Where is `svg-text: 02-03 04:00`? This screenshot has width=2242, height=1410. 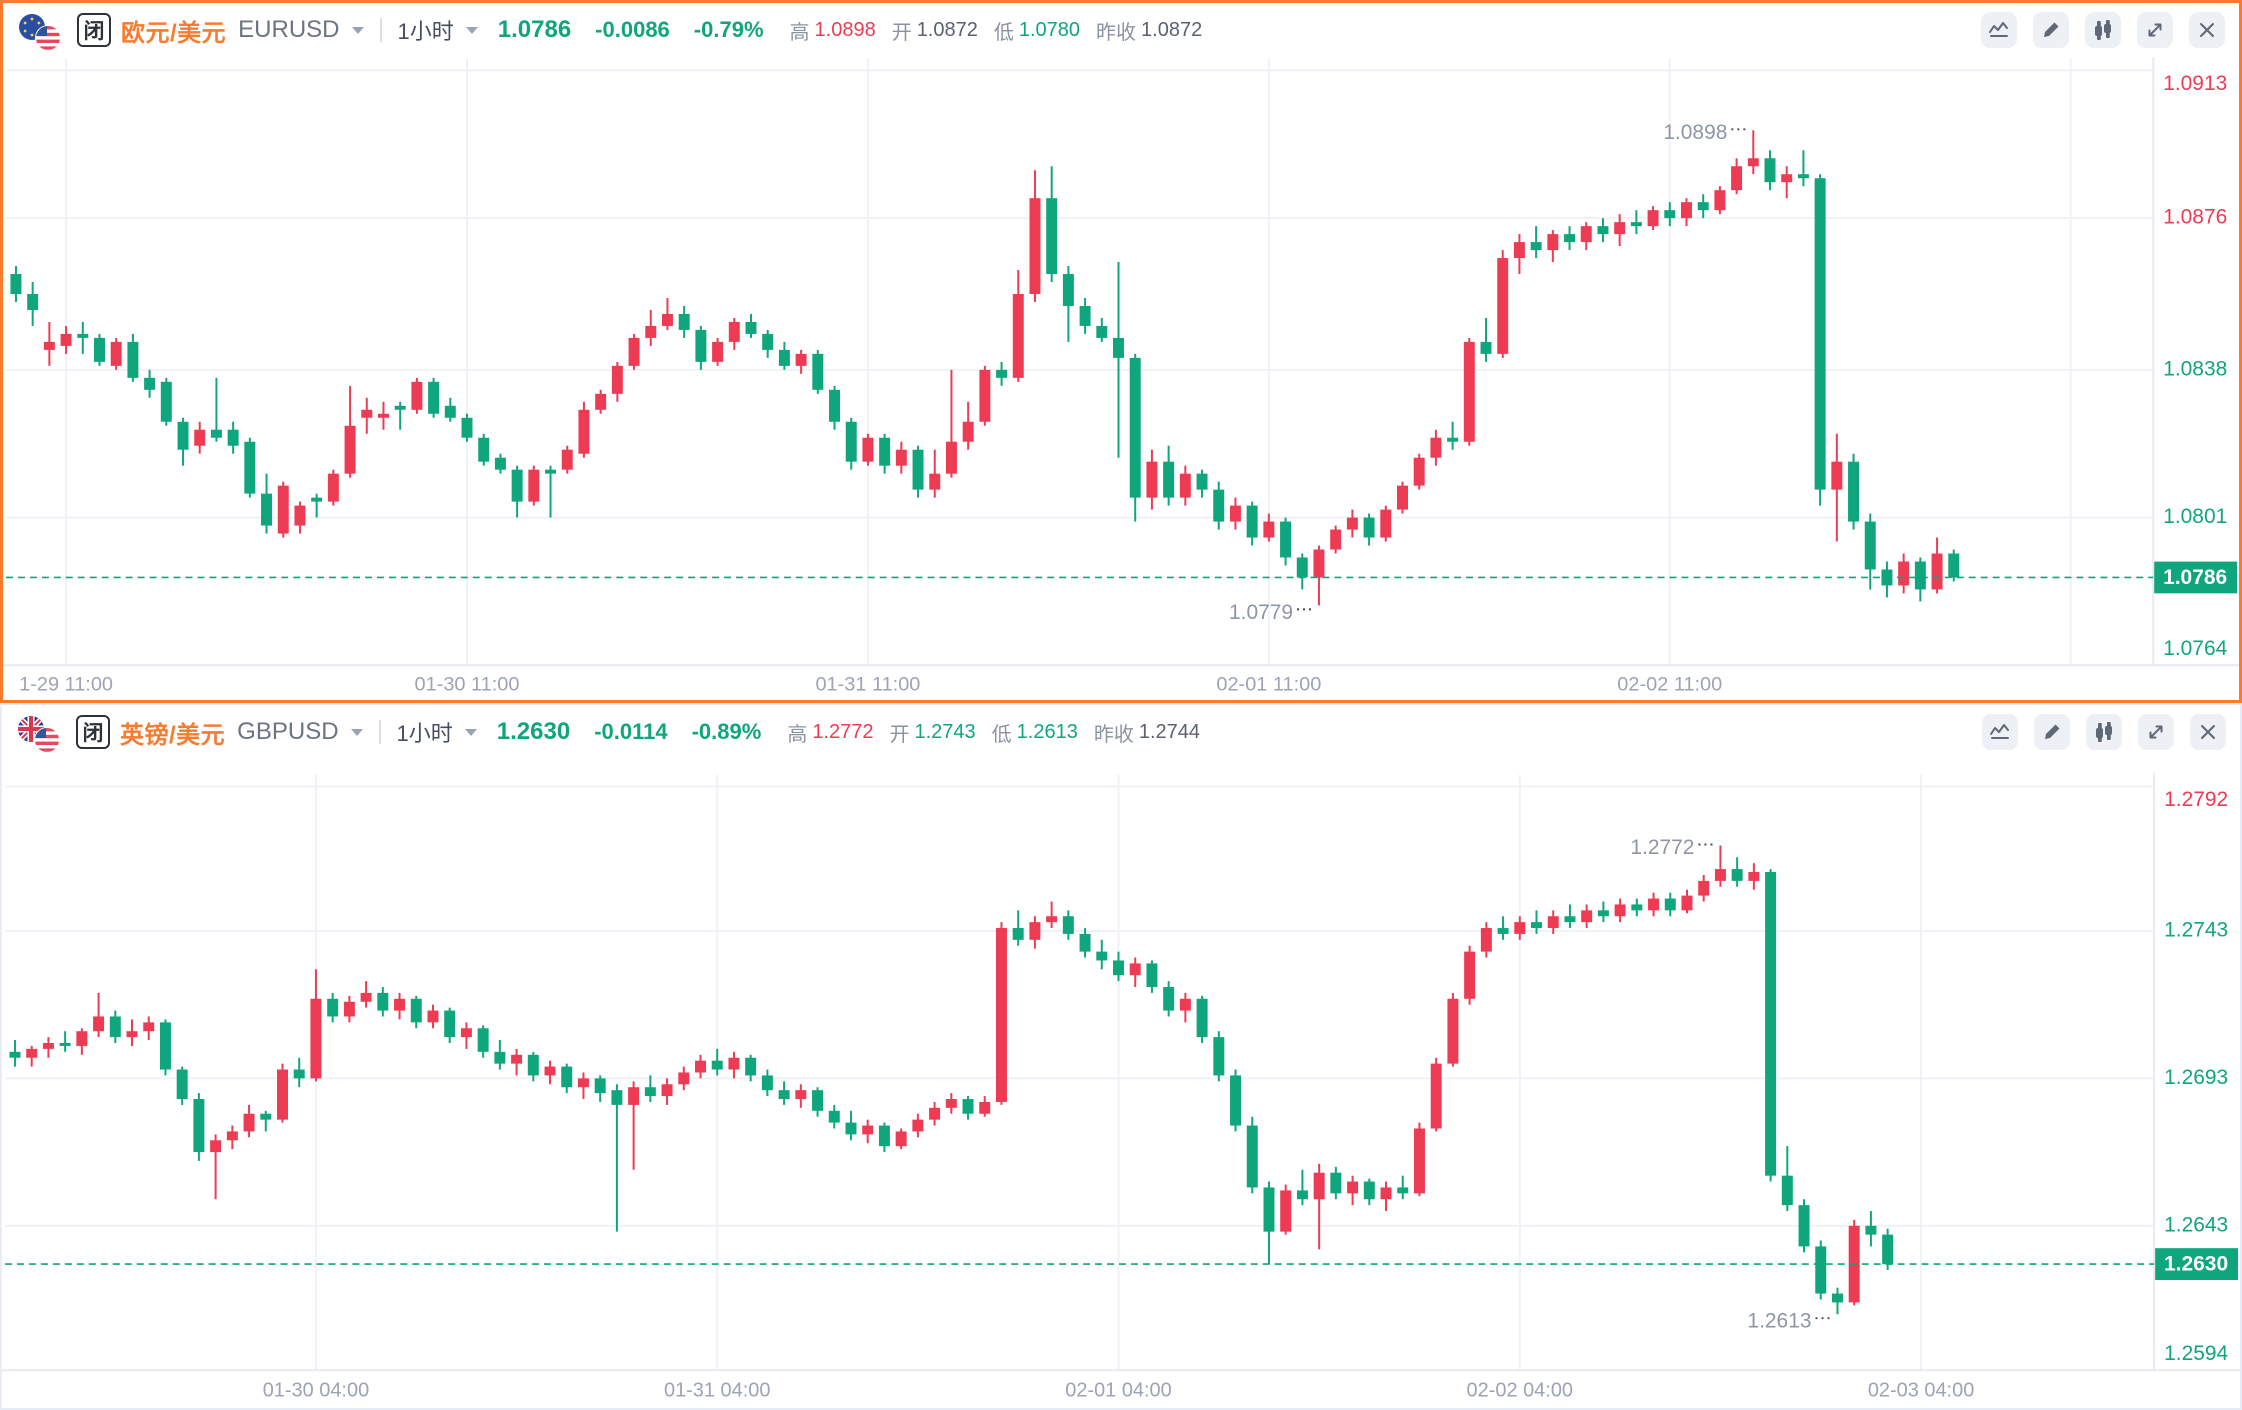 svg-text: 02-03 04:00 is located at coordinates (1921, 1390).